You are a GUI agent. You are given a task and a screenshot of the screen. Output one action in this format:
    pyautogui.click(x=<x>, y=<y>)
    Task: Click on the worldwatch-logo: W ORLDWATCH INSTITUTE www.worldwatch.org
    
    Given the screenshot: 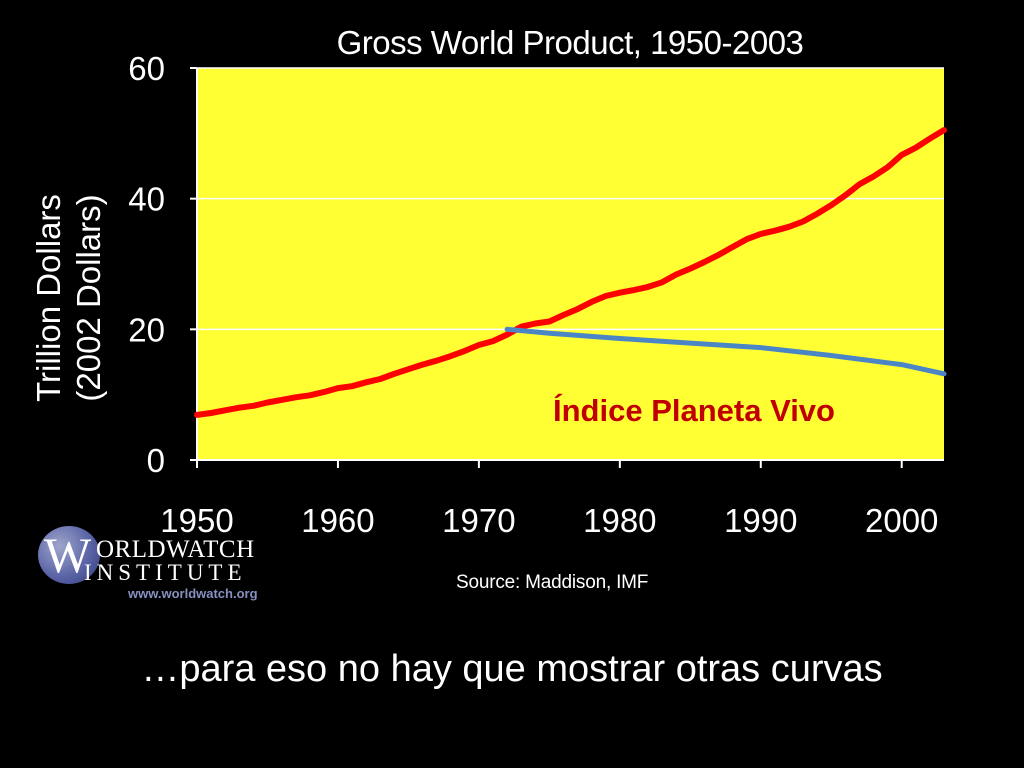 What is the action you would take?
    pyautogui.click(x=158, y=564)
    